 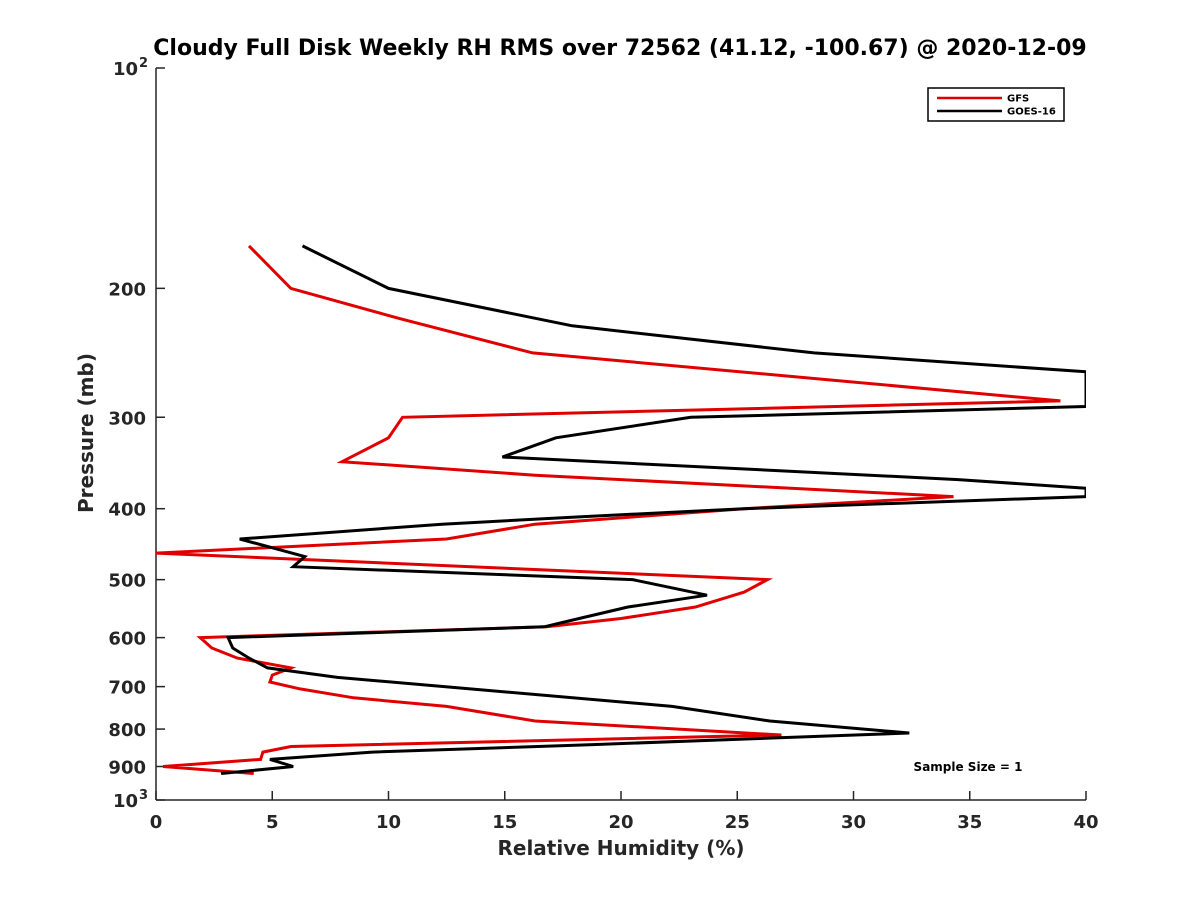 I want to click on y-tick-label: 600, so click(x=127, y=639).